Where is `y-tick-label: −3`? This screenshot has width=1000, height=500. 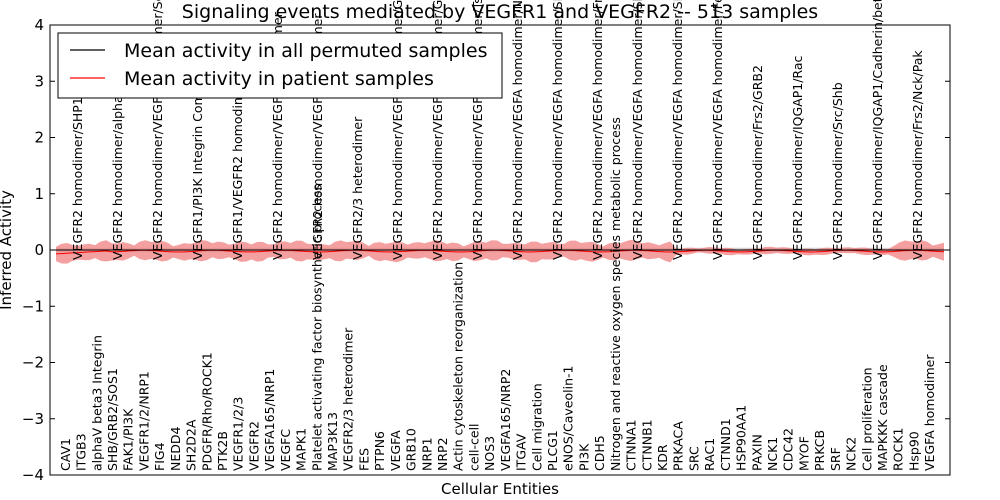 y-tick-label: −3 is located at coordinates (33, 419).